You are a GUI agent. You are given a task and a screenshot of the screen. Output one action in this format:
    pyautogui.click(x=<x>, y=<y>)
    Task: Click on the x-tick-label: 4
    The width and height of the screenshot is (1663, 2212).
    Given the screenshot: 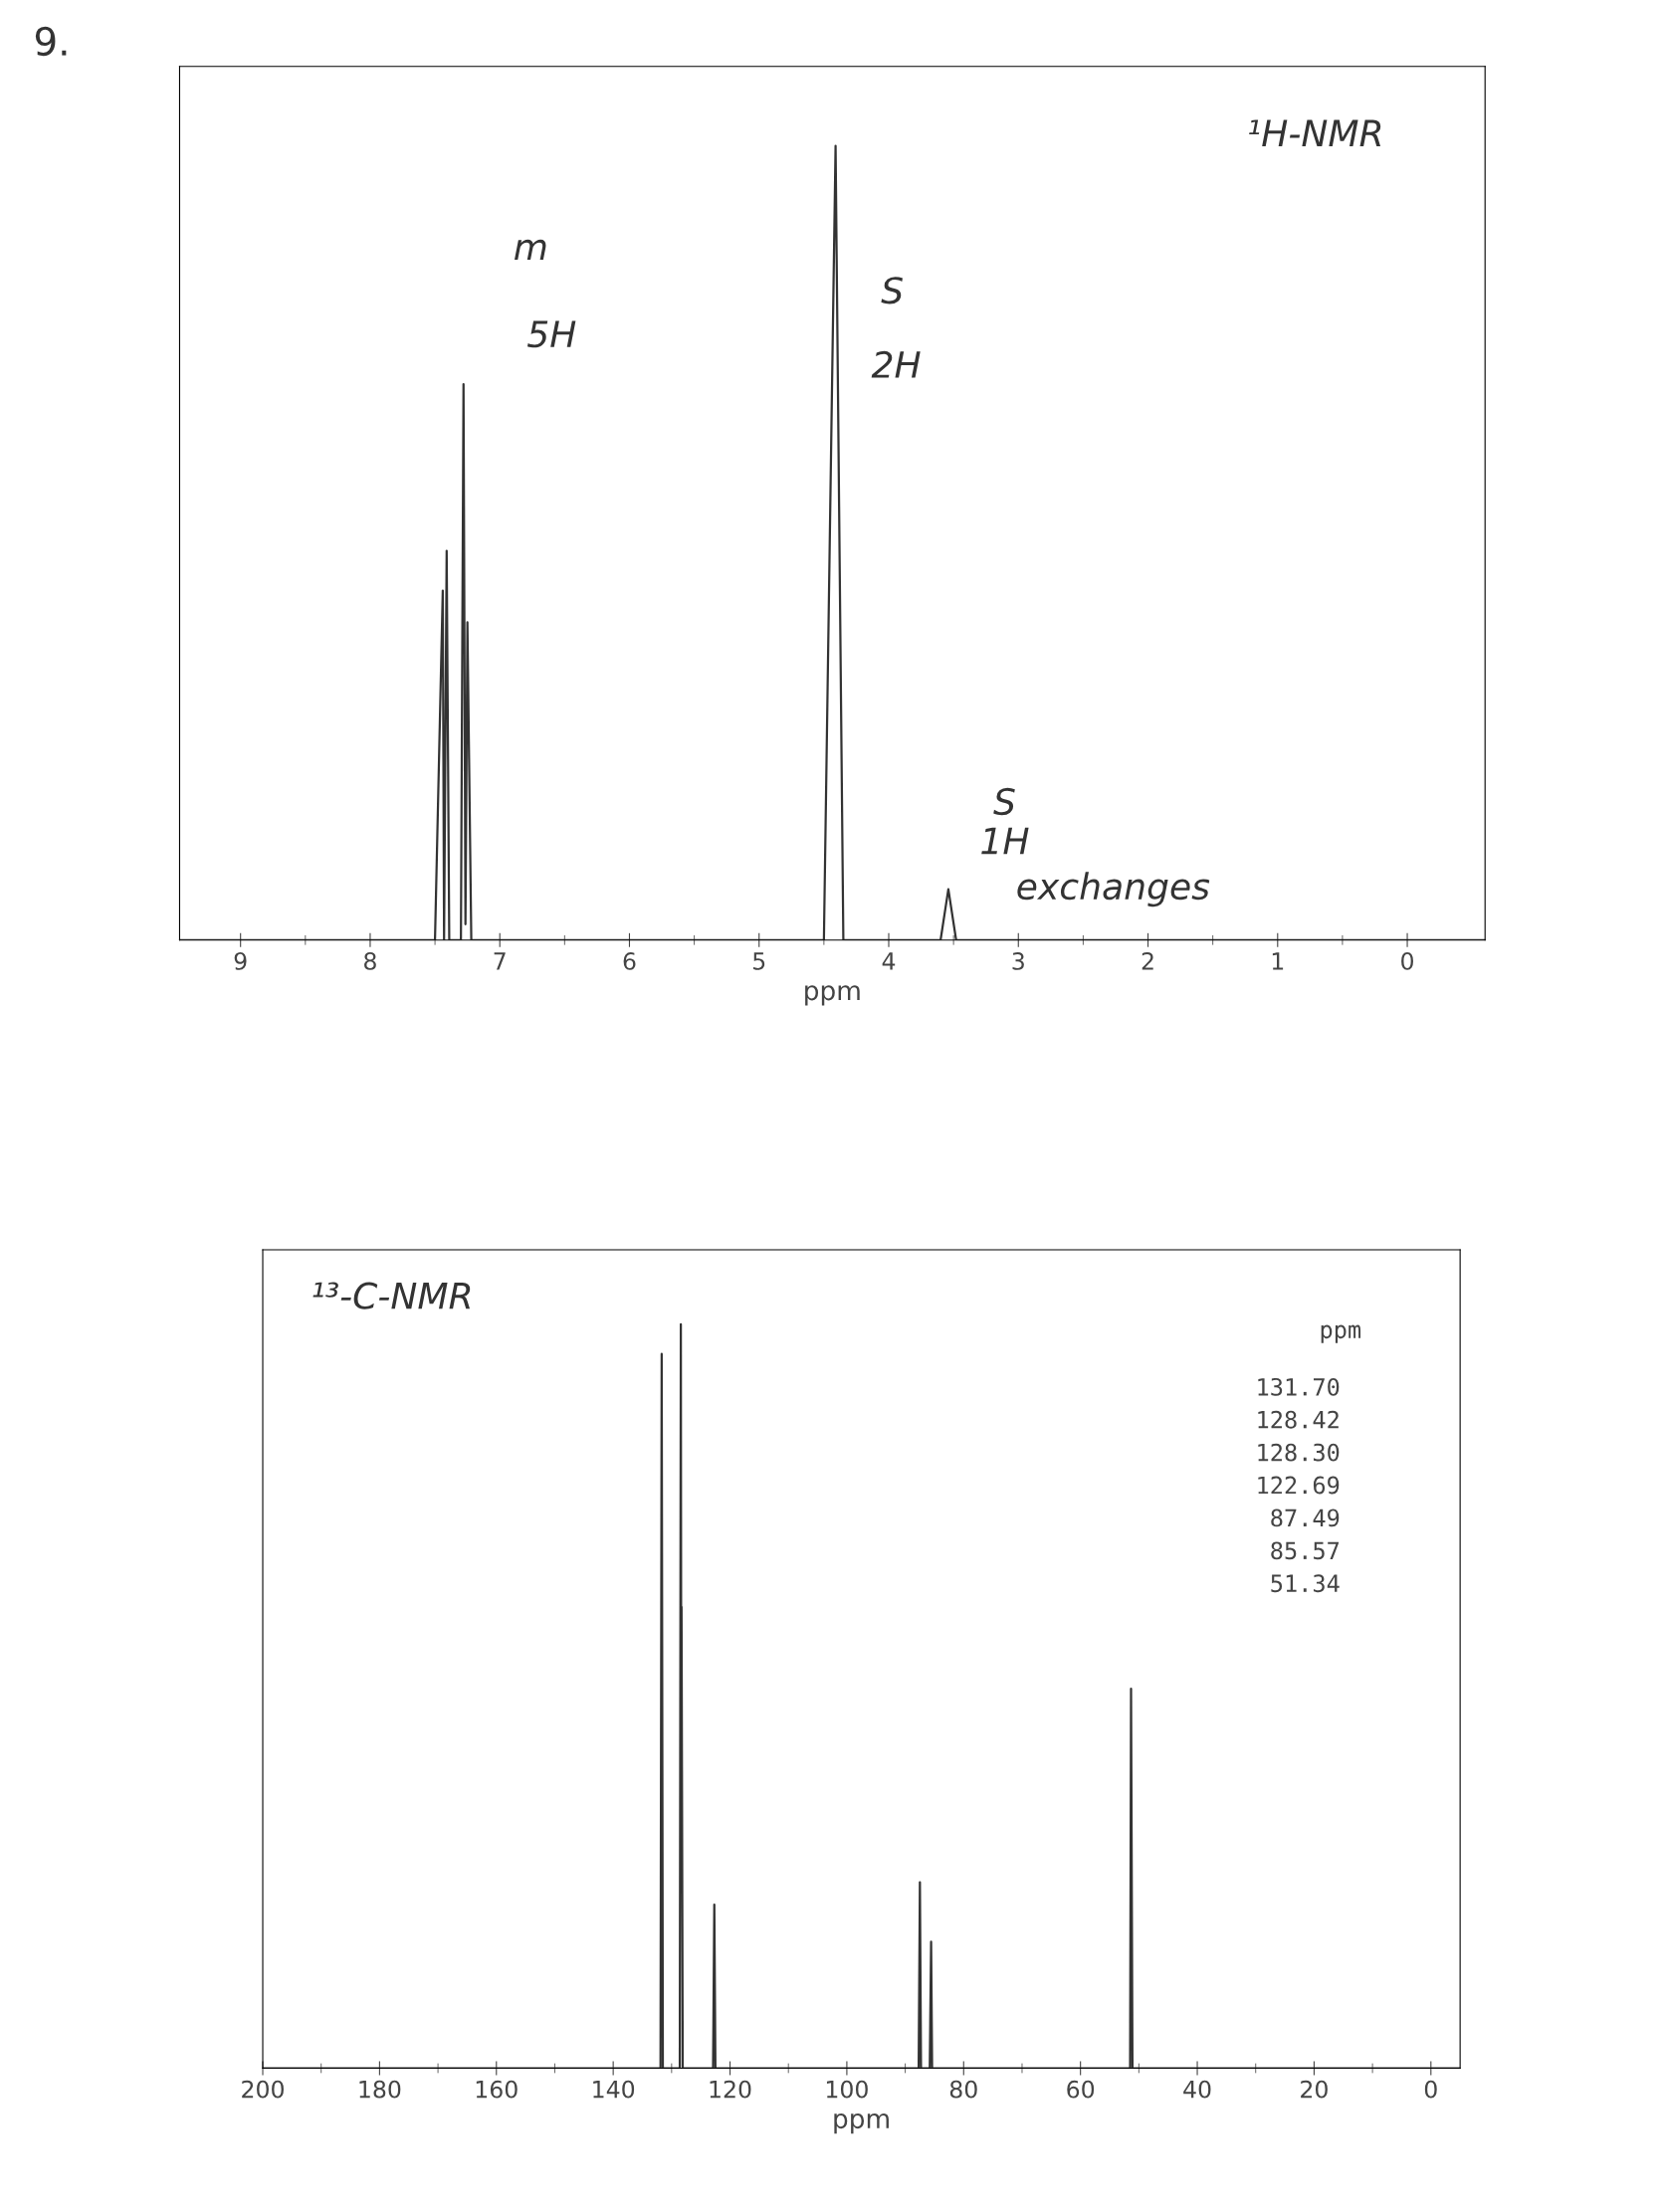 What is the action you would take?
    pyautogui.click(x=889, y=961)
    